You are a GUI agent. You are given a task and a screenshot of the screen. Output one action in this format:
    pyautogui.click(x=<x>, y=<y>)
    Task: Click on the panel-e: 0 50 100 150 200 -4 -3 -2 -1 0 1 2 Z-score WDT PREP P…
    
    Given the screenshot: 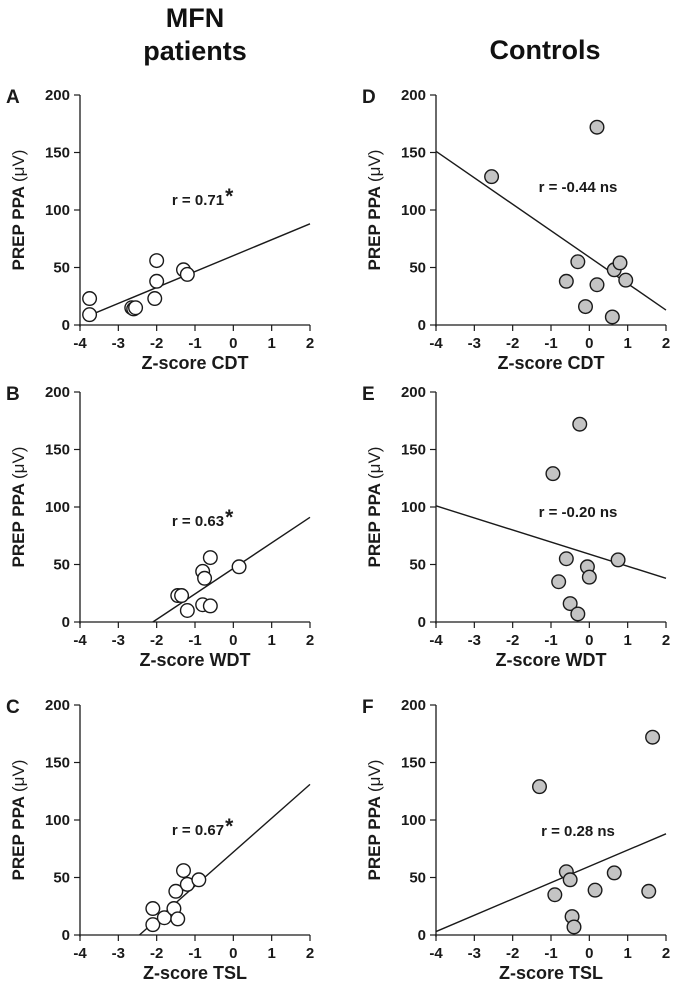 What is the action you would take?
    pyautogui.click(x=516, y=527)
    